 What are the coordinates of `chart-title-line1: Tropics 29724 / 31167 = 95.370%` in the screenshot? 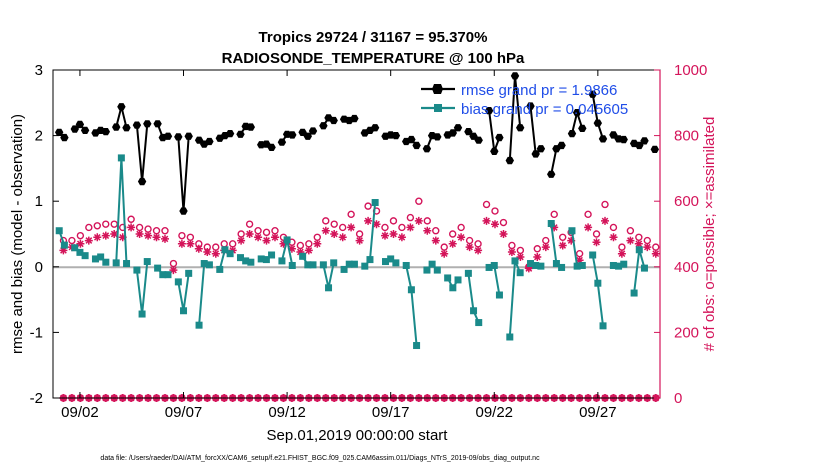 It's located at (373, 37).